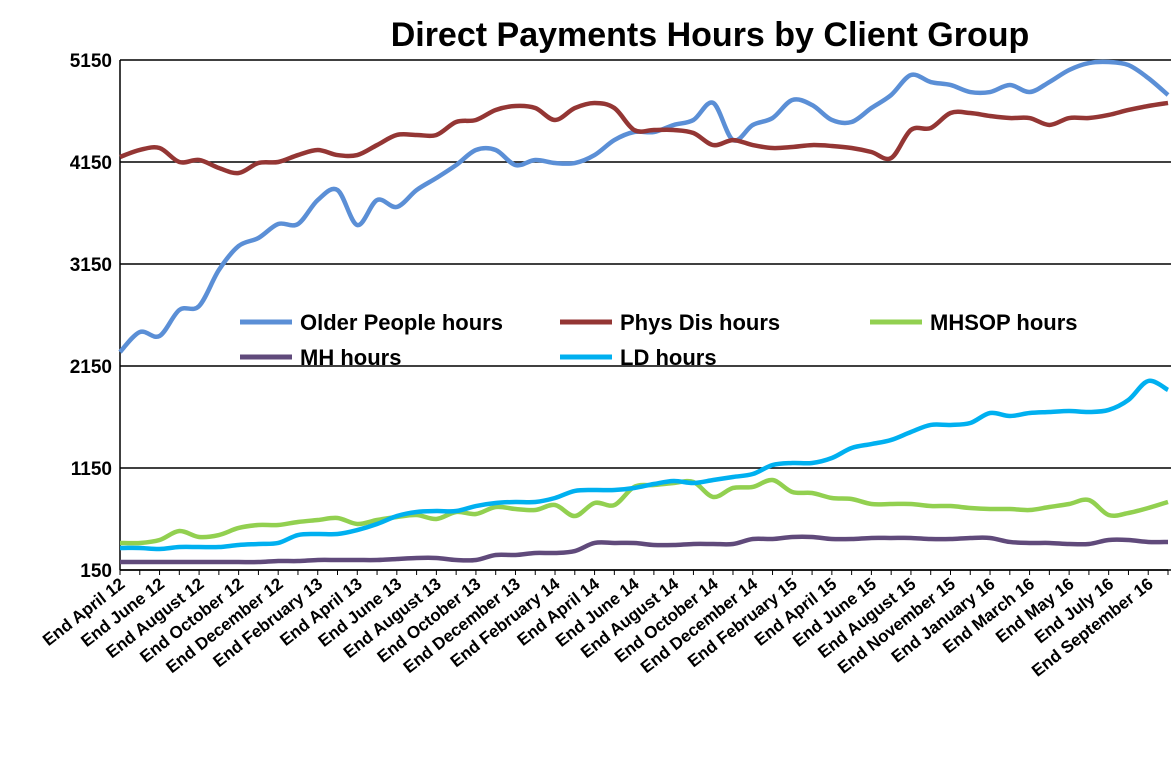 This screenshot has height=769, width=1171. What do you see at coordinates (700, 322) in the screenshot?
I see `legend-label: Phys Dis hours` at bounding box center [700, 322].